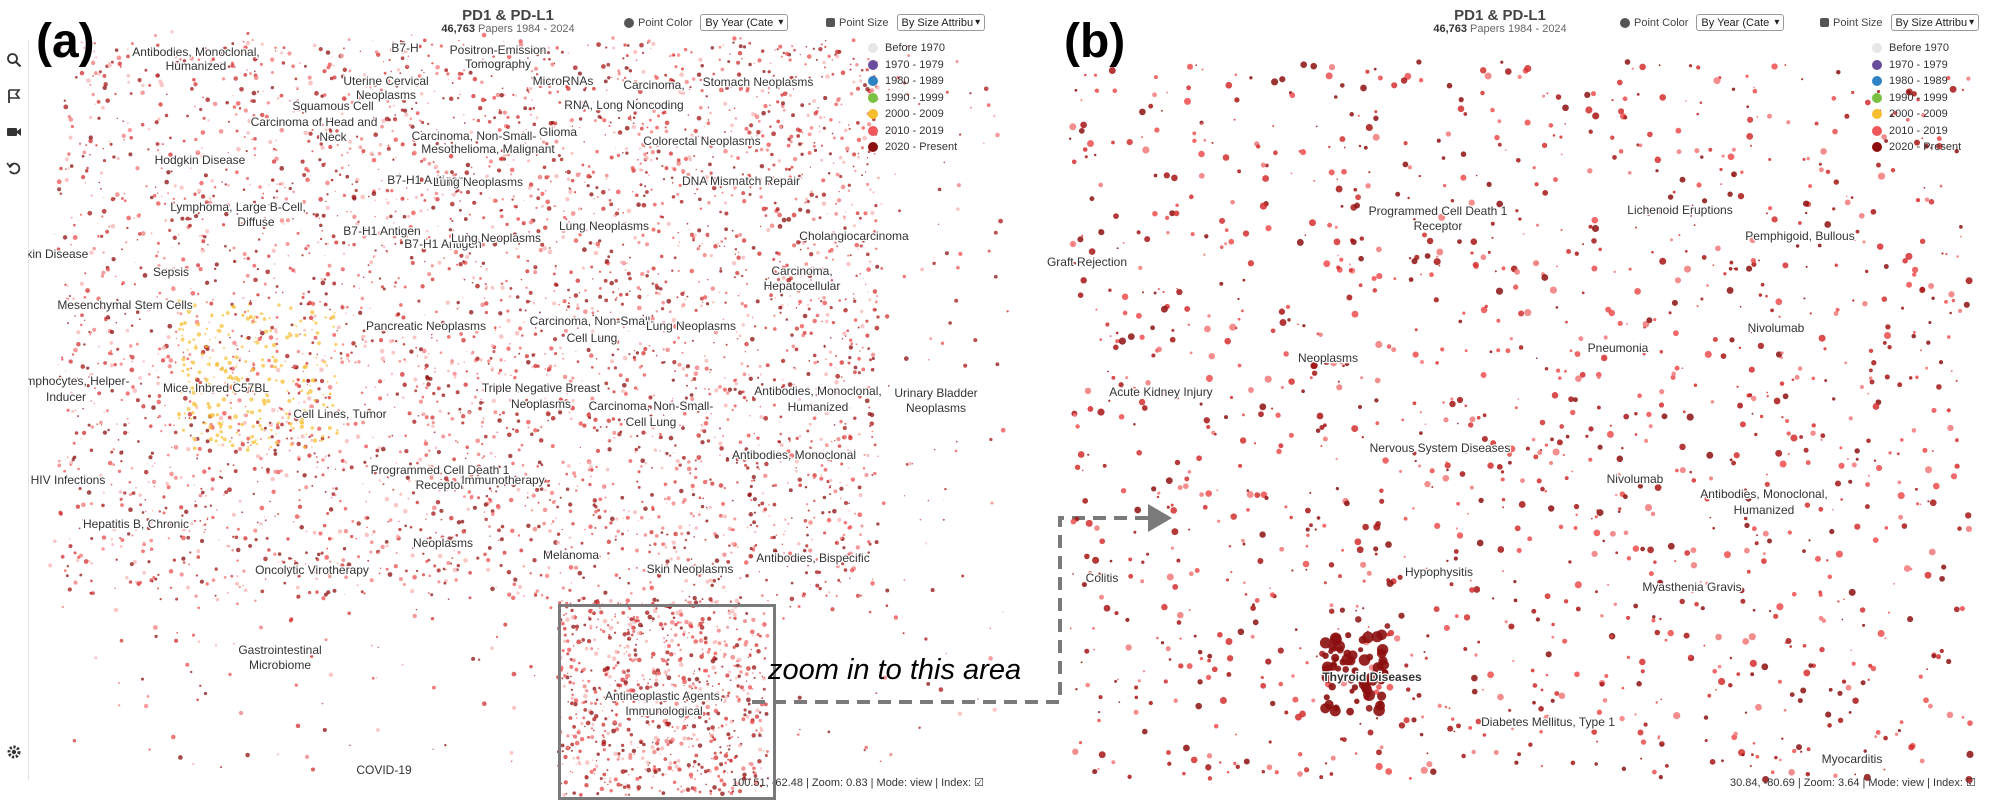  I want to click on gear-icon, so click(14, 752).